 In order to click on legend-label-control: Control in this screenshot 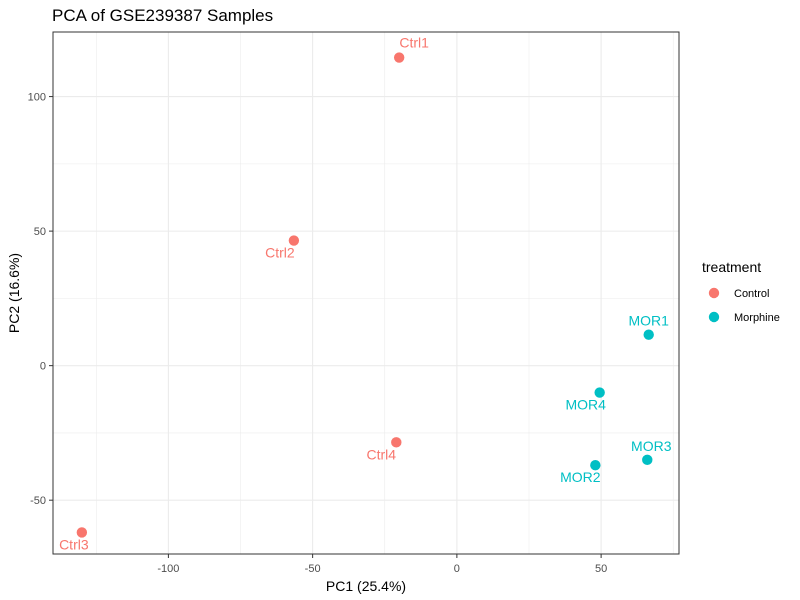, I will do `click(751, 294)`.